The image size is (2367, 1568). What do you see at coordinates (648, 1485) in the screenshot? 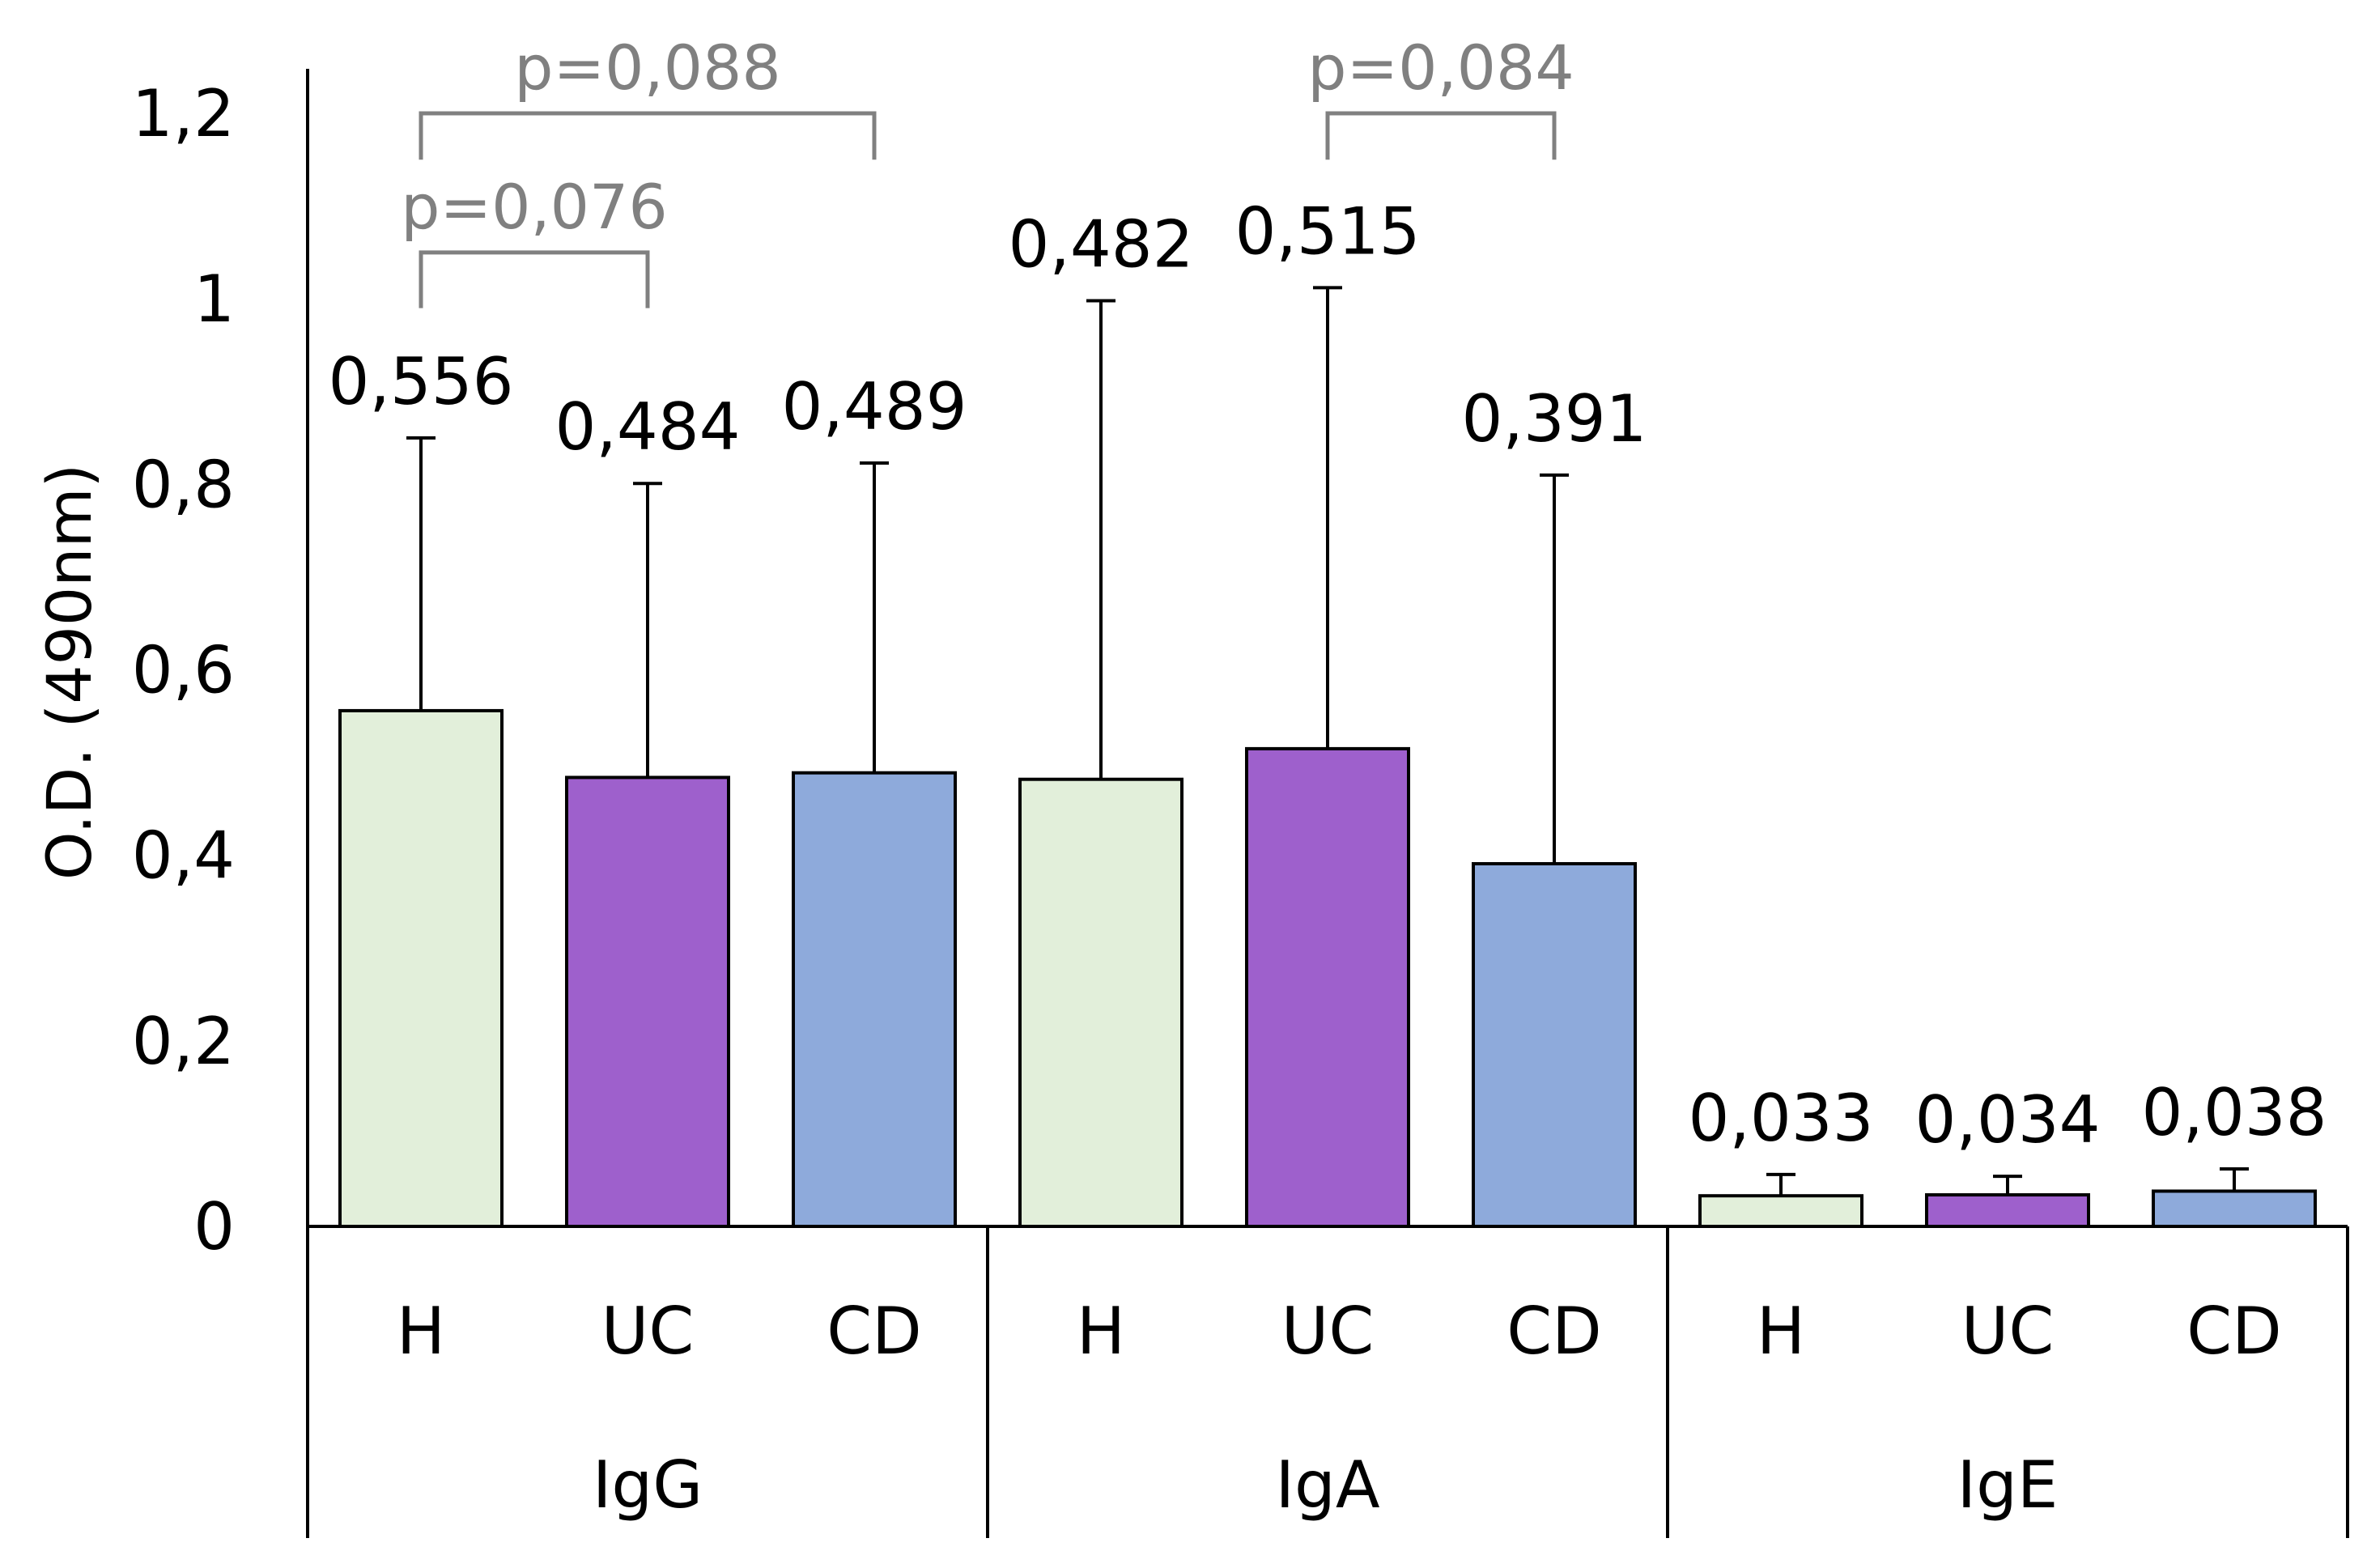
I see `group-label: IgG` at bounding box center [648, 1485].